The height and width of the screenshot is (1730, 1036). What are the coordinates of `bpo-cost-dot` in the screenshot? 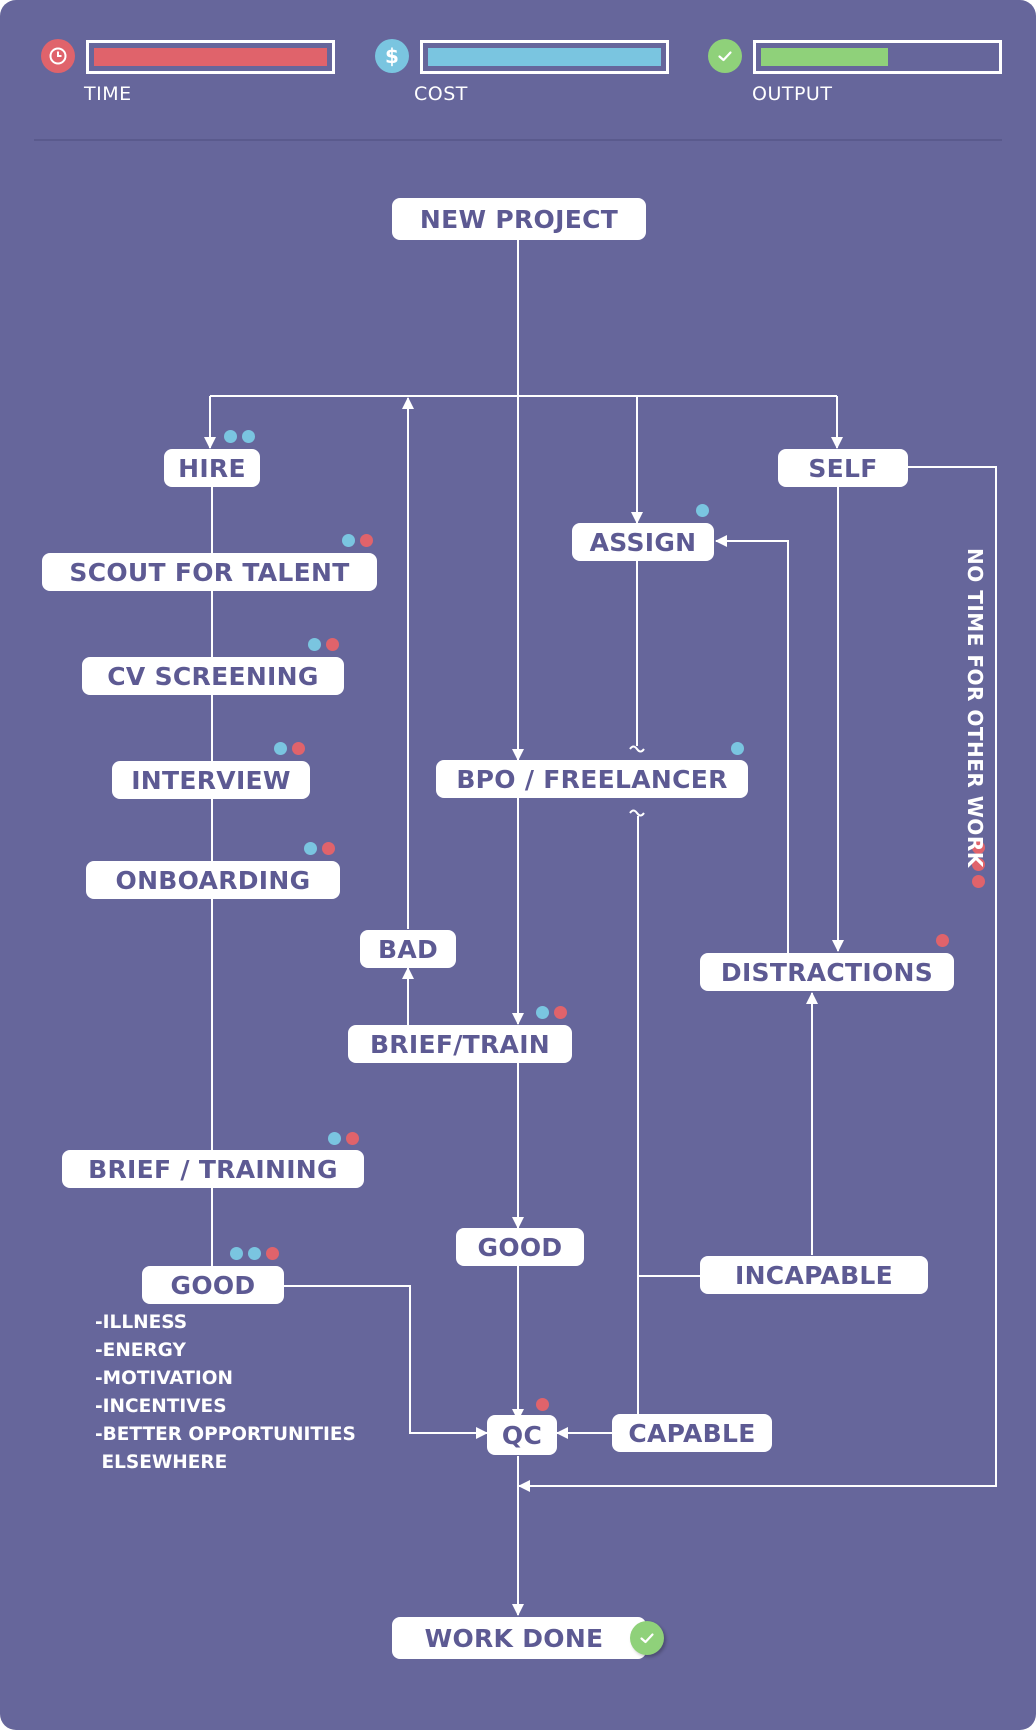 It's located at (737, 748).